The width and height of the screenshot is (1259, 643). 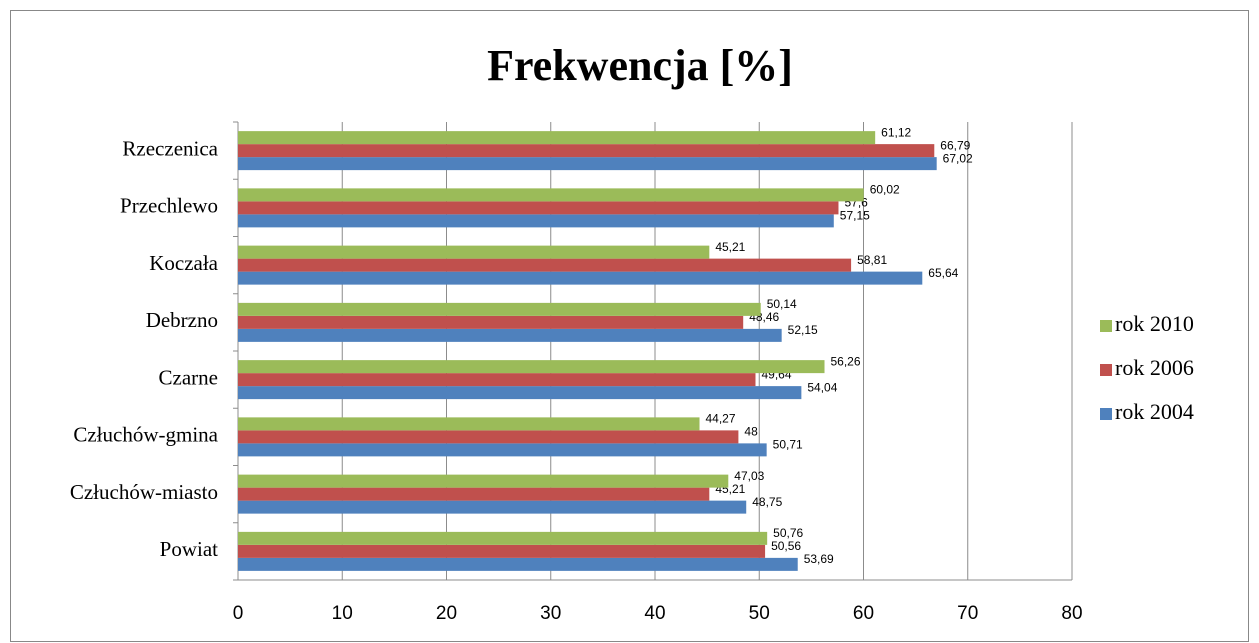 What do you see at coordinates (759, 613) in the screenshot?
I see `x-tick-label: 50` at bounding box center [759, 613].